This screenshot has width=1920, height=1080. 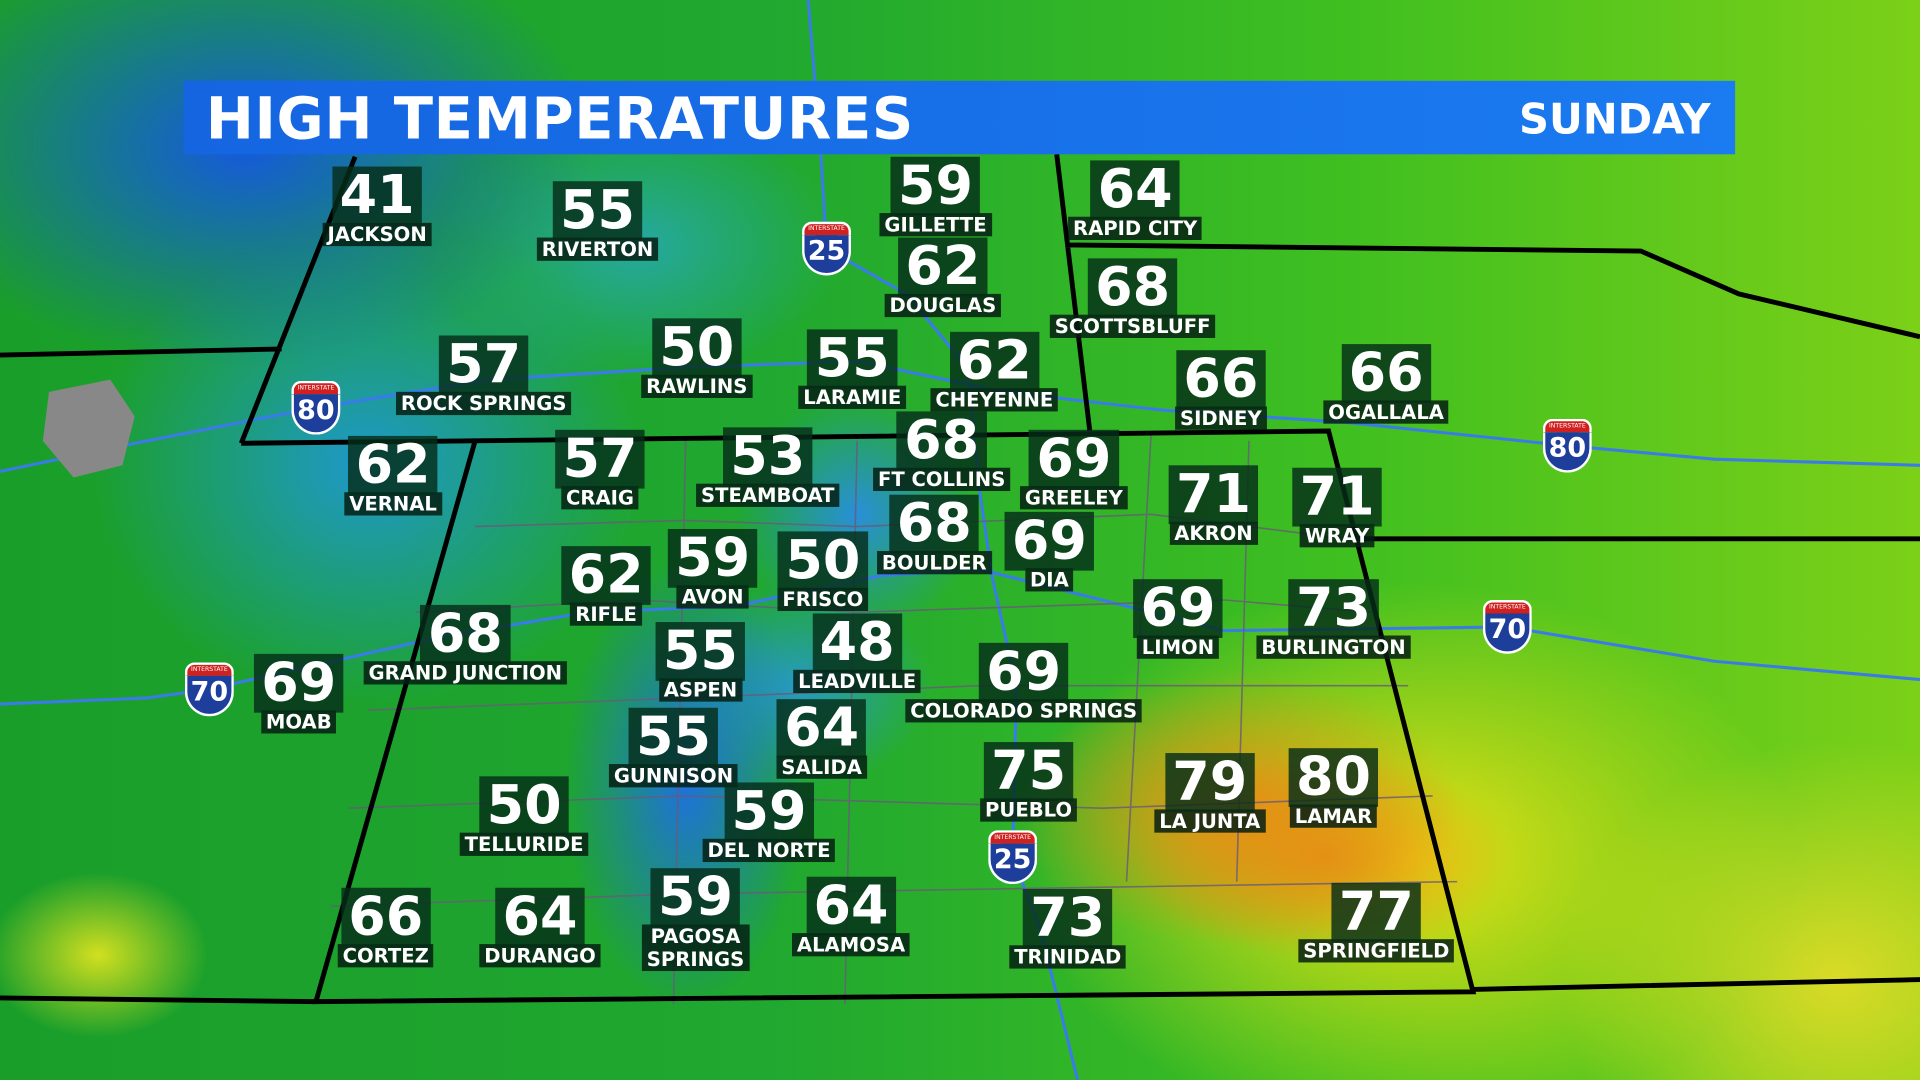 I want to click on city-label: LEADVILLE, so click(x=857, y=681).